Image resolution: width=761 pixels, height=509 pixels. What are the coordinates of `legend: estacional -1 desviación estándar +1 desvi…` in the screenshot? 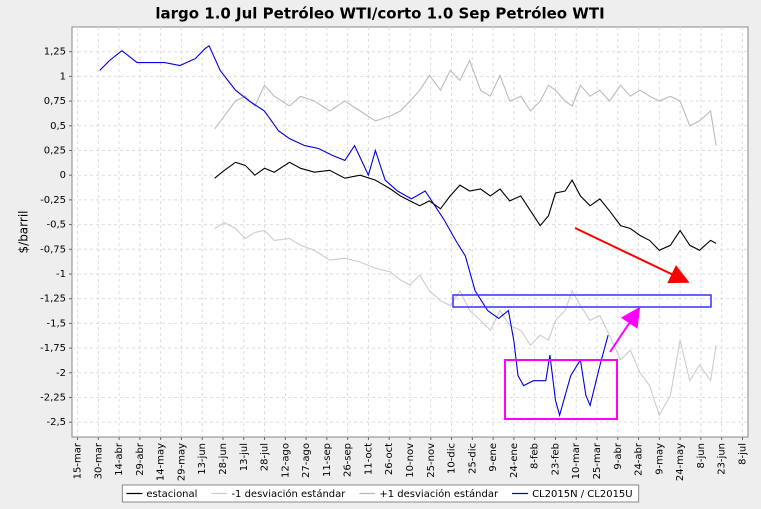 It's located at (380, 493).